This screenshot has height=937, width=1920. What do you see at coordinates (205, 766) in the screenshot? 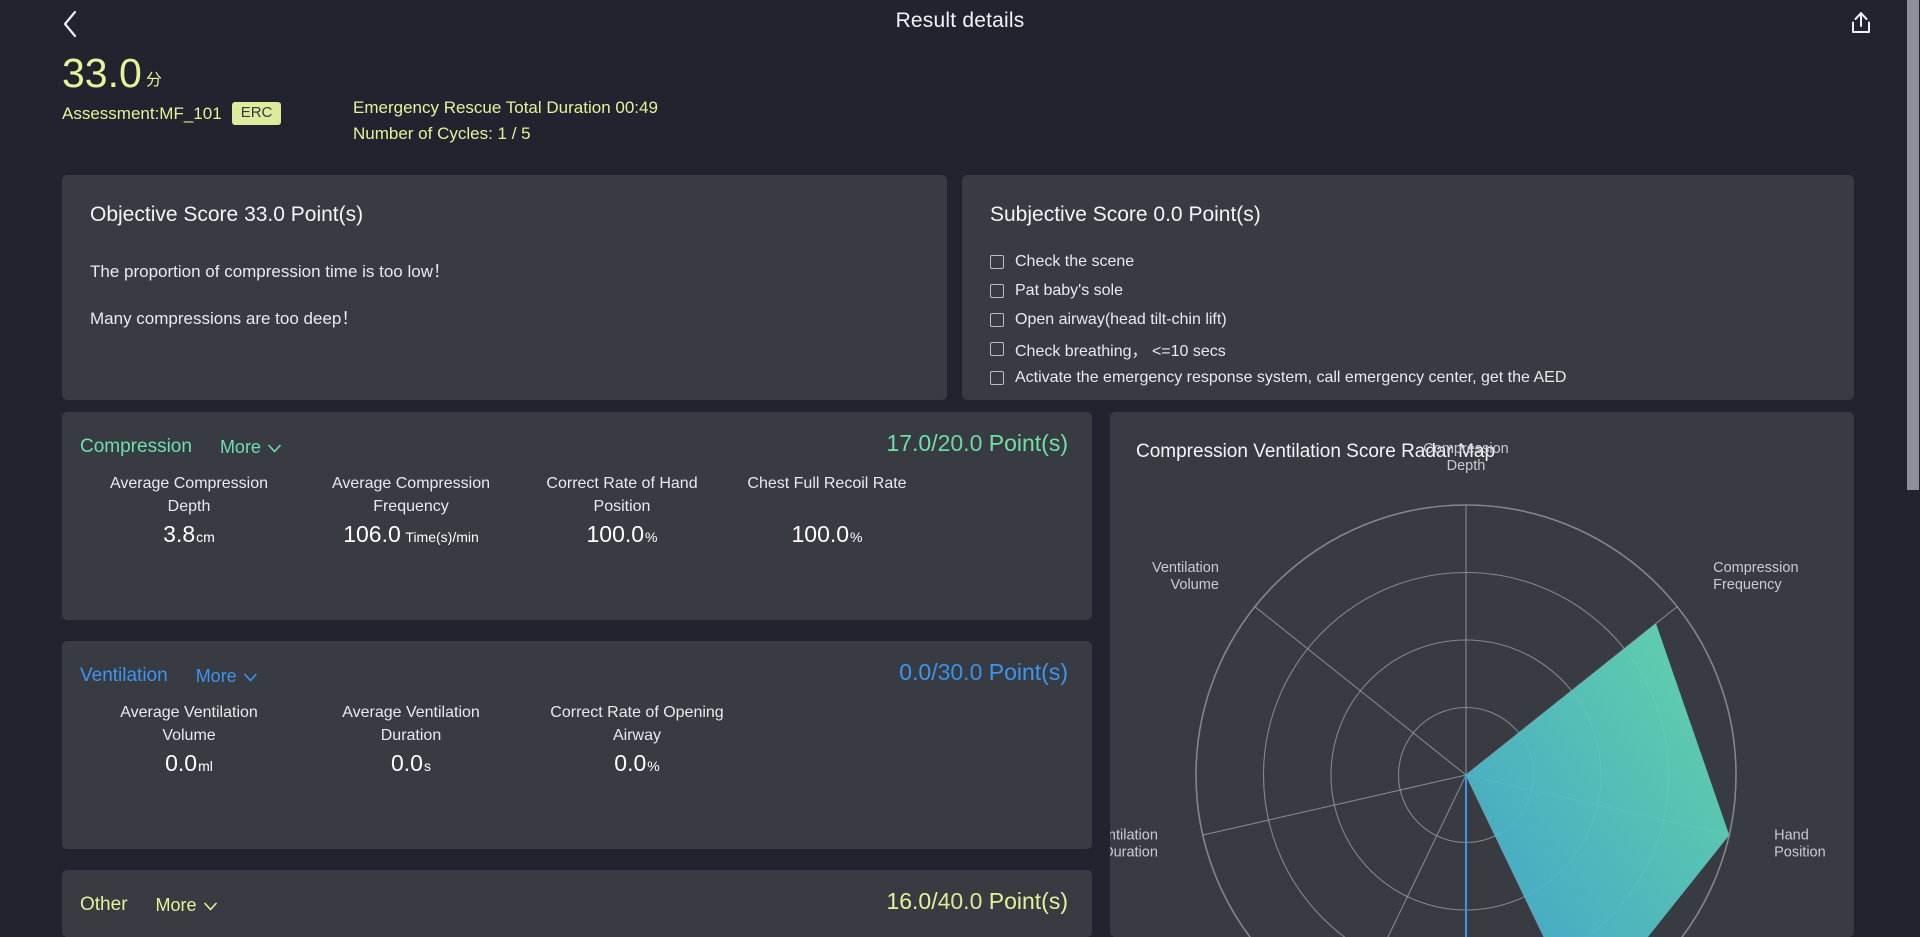
I see `metric-unit: ml` at bounding box center [205, 766].